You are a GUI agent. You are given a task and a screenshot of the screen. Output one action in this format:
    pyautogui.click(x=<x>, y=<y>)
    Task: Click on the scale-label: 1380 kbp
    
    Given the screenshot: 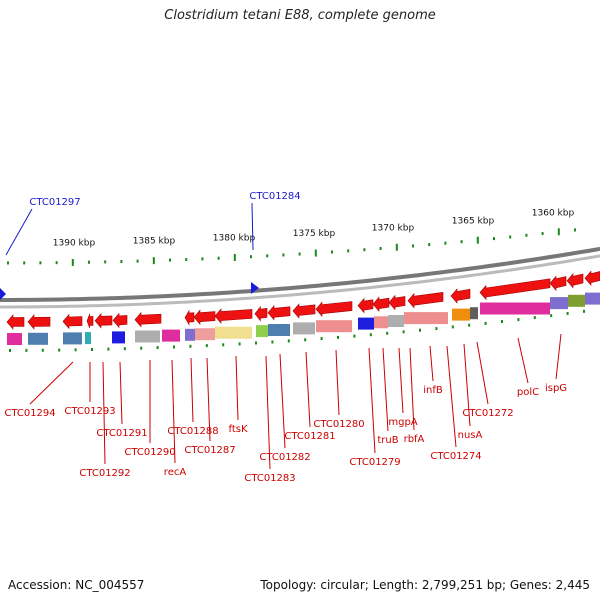 What is the action you would take?
    pyautogui.click(x=234, y=239)
    